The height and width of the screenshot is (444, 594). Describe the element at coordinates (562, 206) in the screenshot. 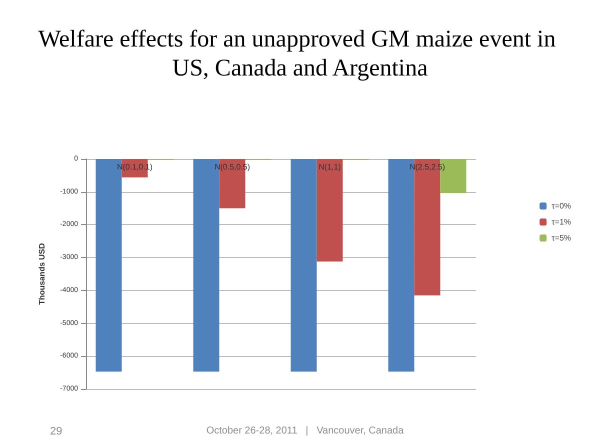

I see `legend-label: τ=0%` at that location.